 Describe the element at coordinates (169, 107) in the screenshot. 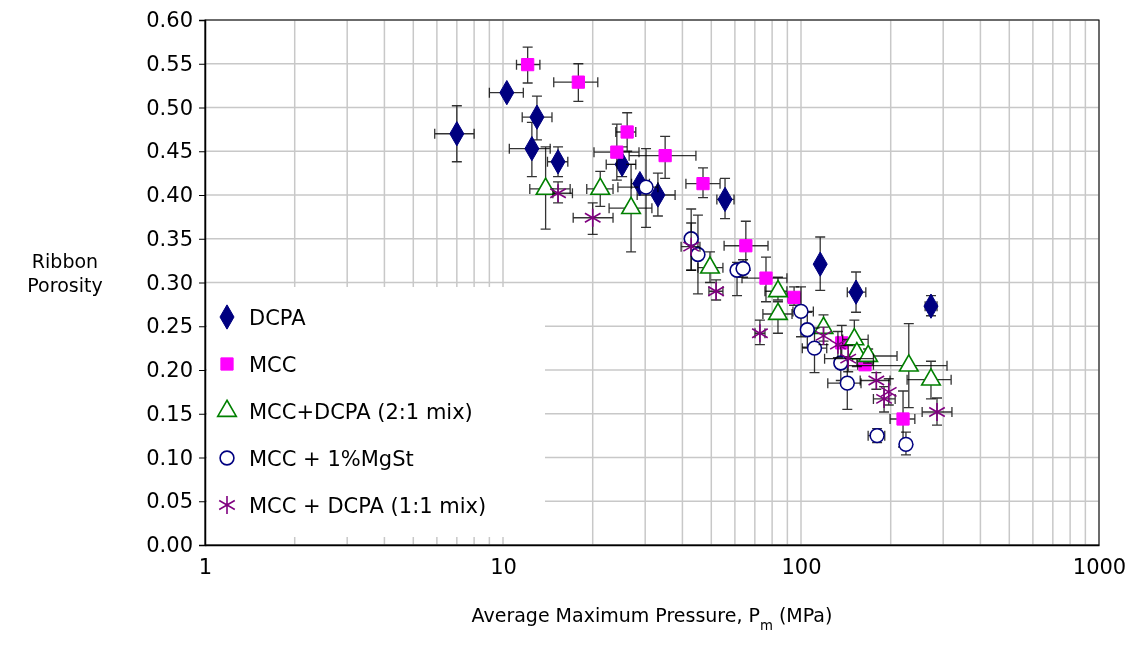

I see `y-tick-label: 0.50` at that location.